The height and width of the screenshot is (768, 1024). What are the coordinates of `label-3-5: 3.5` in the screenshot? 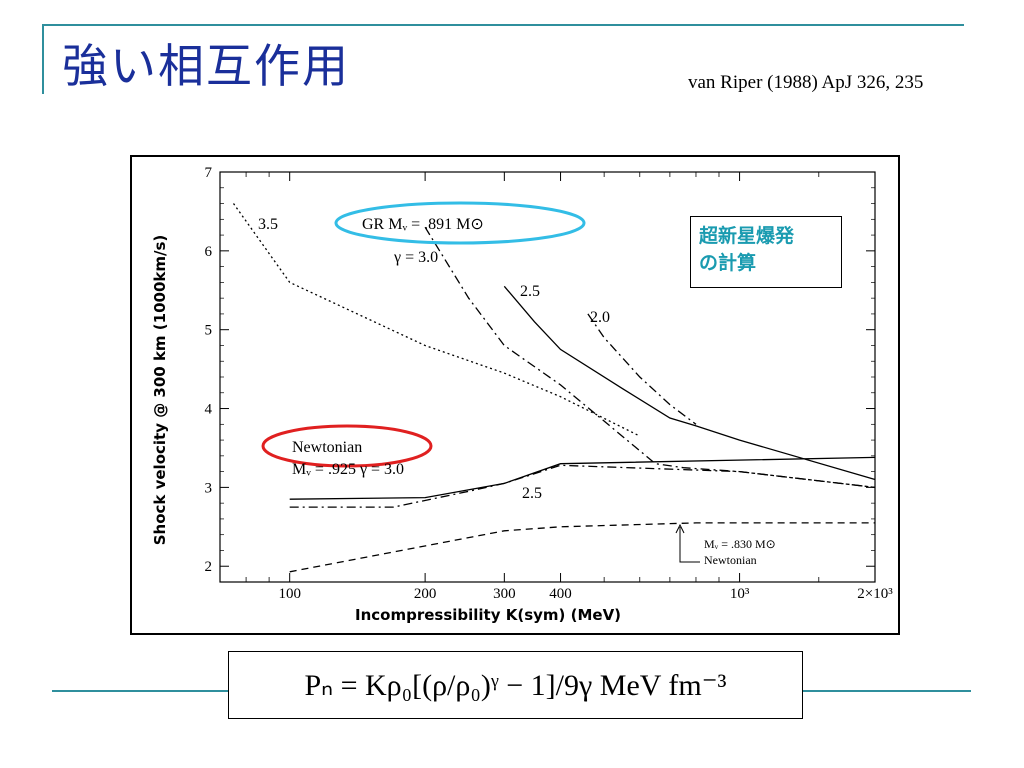 It's located at (268, 224).